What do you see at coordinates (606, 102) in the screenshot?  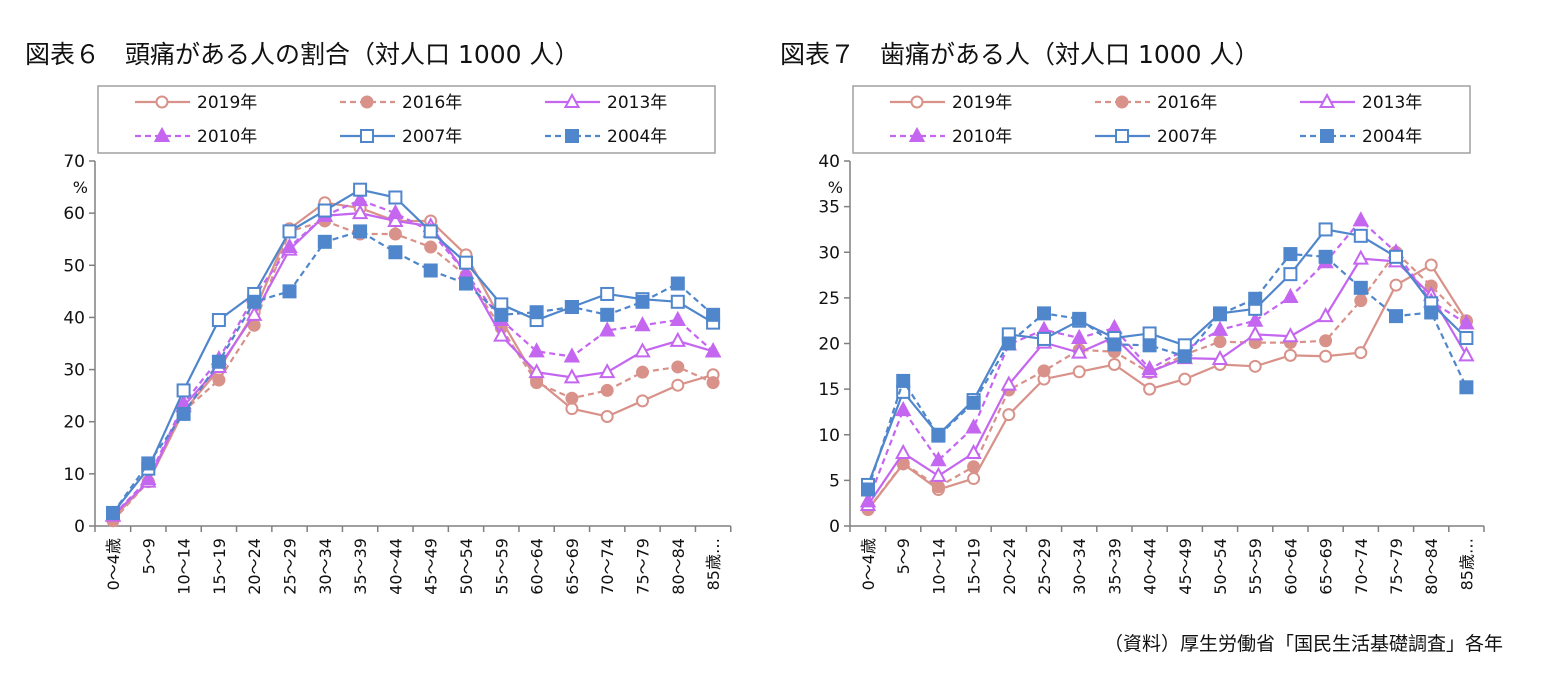 I see `legend-item: 2013年` at bounding box center [606, 102].